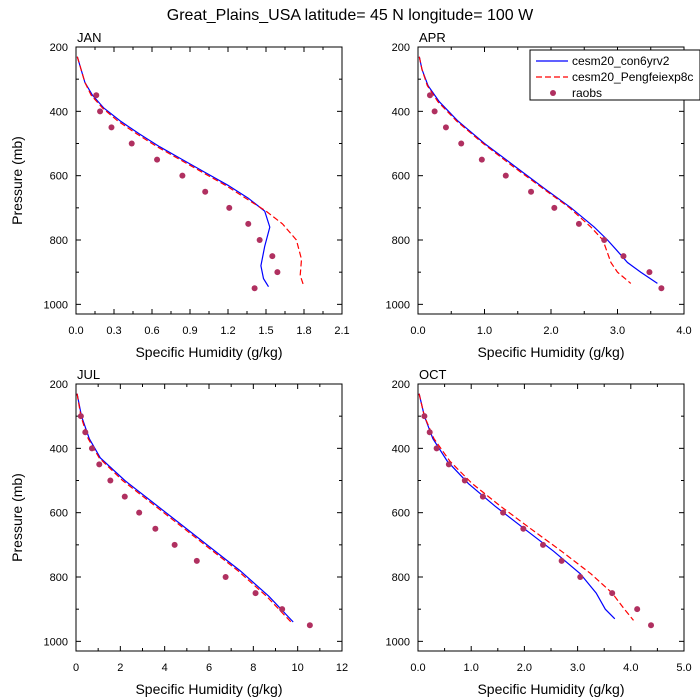 The image size is (700, 700). What do you see at coordinates (341, 331) in the screenshot?
I see `x-tick-label: 2.1` at bounding box center [341, 331].